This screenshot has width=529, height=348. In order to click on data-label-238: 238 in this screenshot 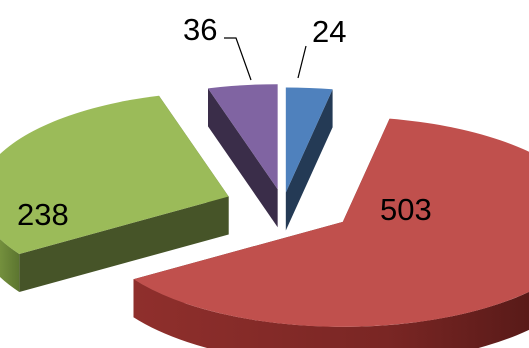, I will do `click(43, 214)`.